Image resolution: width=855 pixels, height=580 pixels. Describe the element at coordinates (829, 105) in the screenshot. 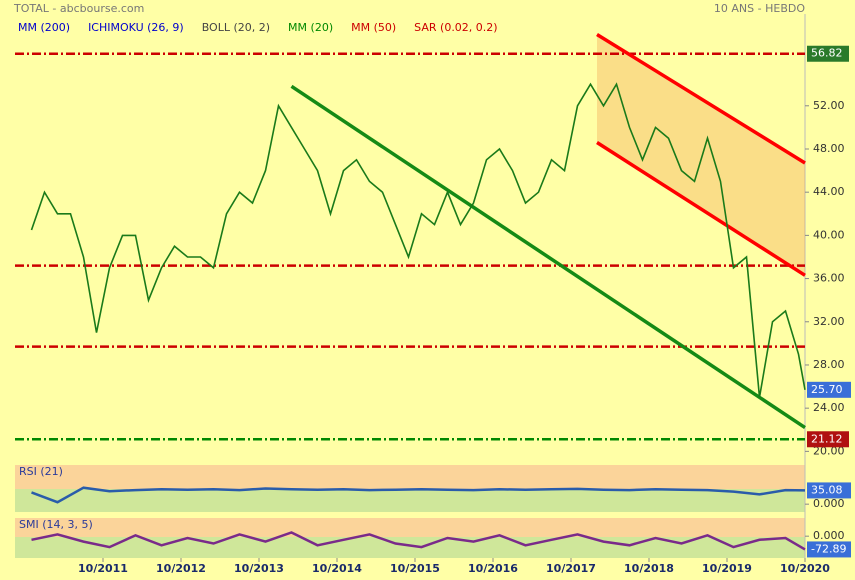

I see `y-tick-label: 52.00` at that location.